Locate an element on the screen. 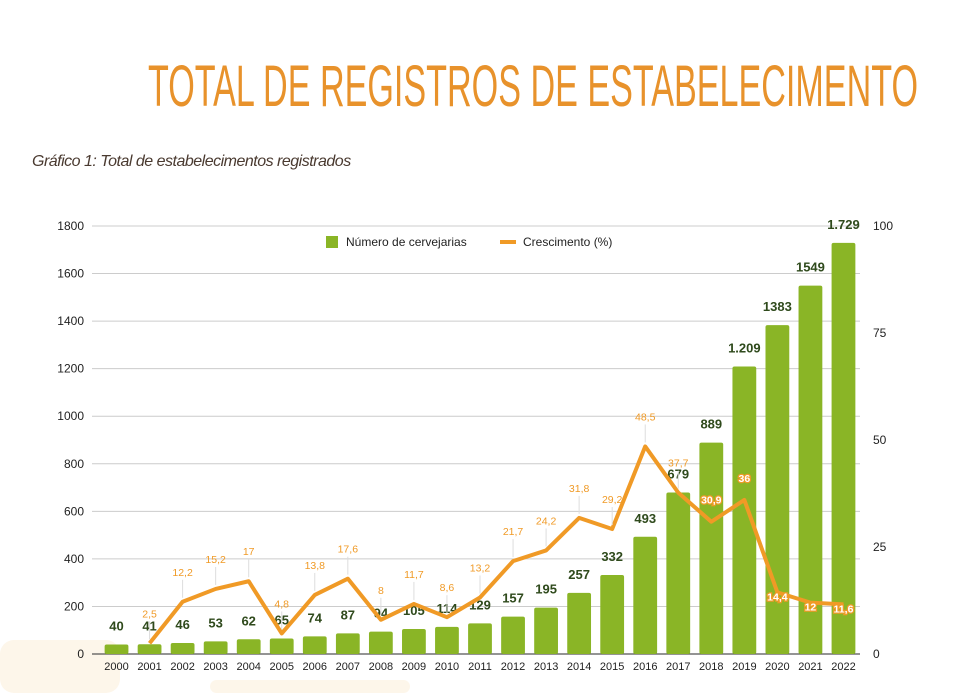  line-value-label: 30,9 is located at coordinates (711, 501).